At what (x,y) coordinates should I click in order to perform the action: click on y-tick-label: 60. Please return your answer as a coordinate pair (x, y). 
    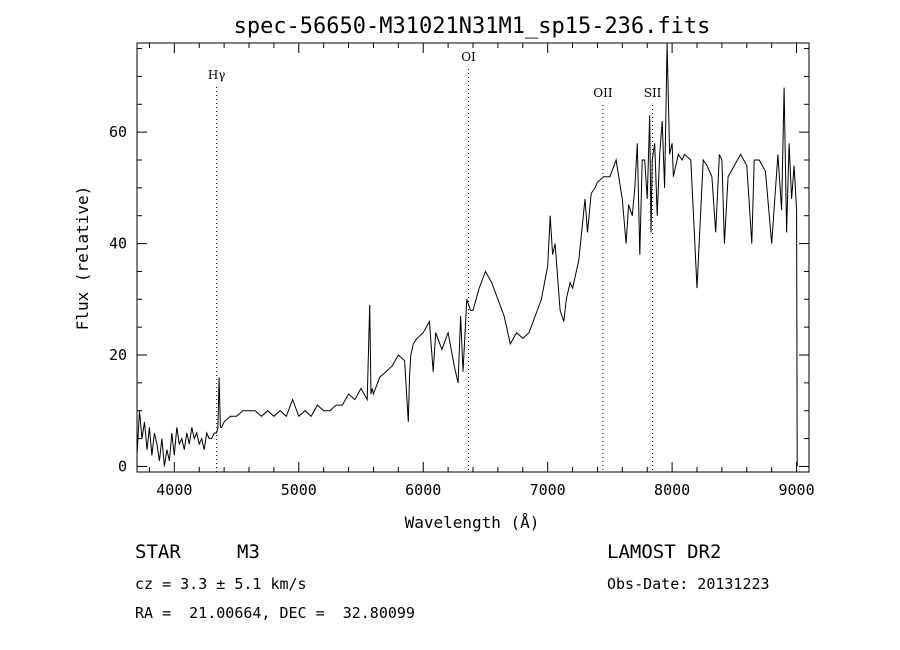
    Looking at the image, I should click on (118, 132).